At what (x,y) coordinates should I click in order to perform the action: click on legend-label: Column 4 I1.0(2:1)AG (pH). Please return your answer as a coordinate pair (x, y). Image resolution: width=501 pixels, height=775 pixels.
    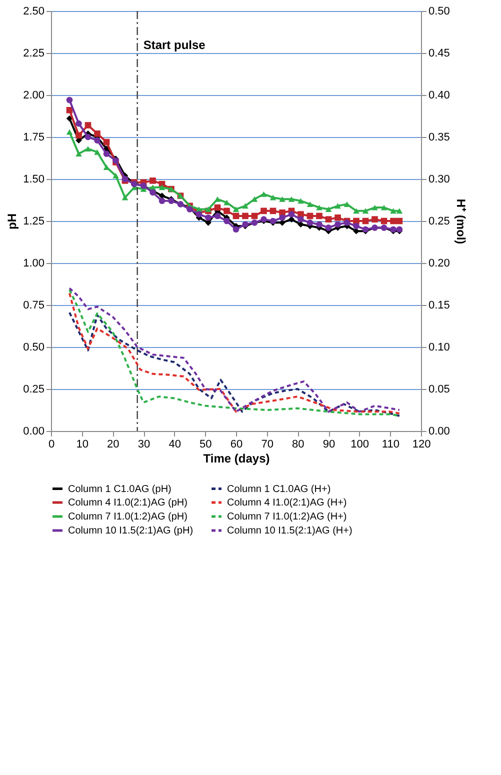
    Looking at the image, I should click on (128, 503).